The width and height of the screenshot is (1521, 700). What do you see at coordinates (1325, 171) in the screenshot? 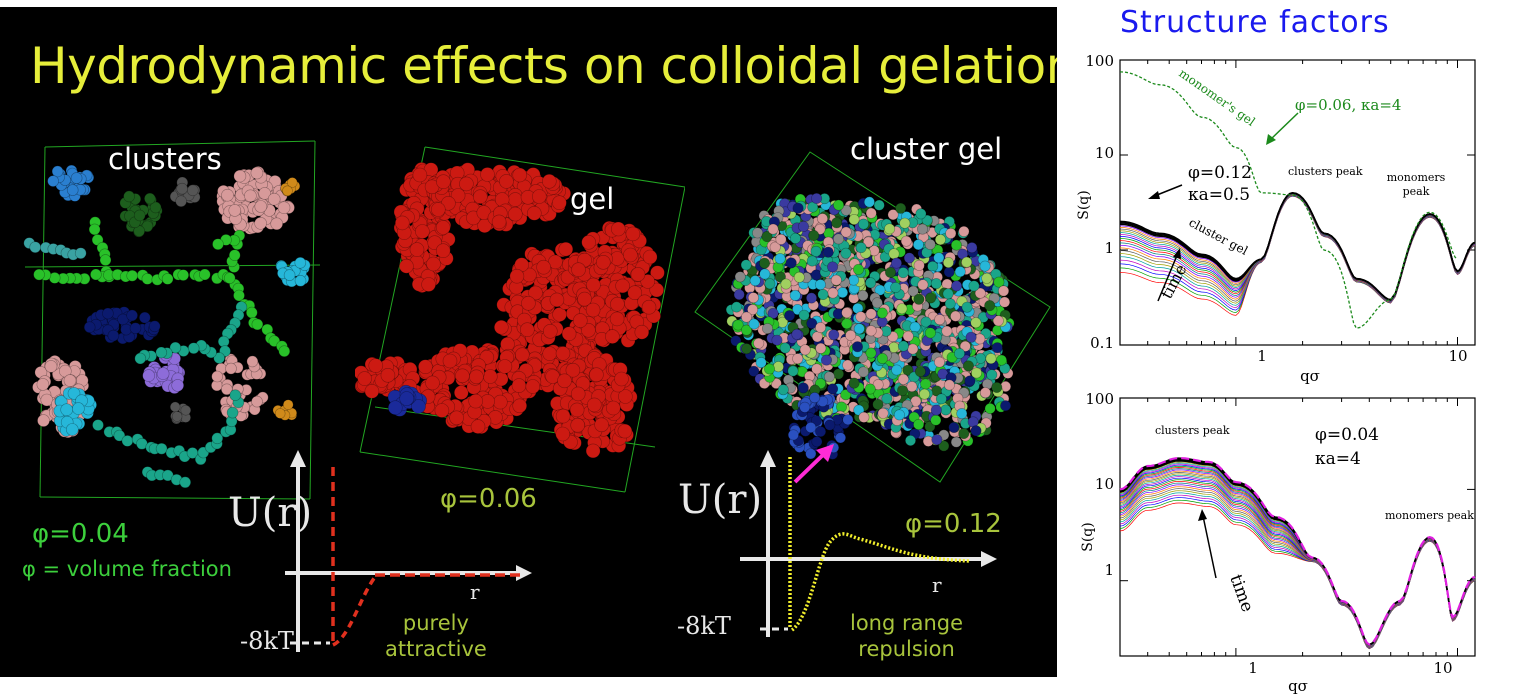
I see `top-clusters-peak-label: clusters peak` at bounding box center [1325, 171].